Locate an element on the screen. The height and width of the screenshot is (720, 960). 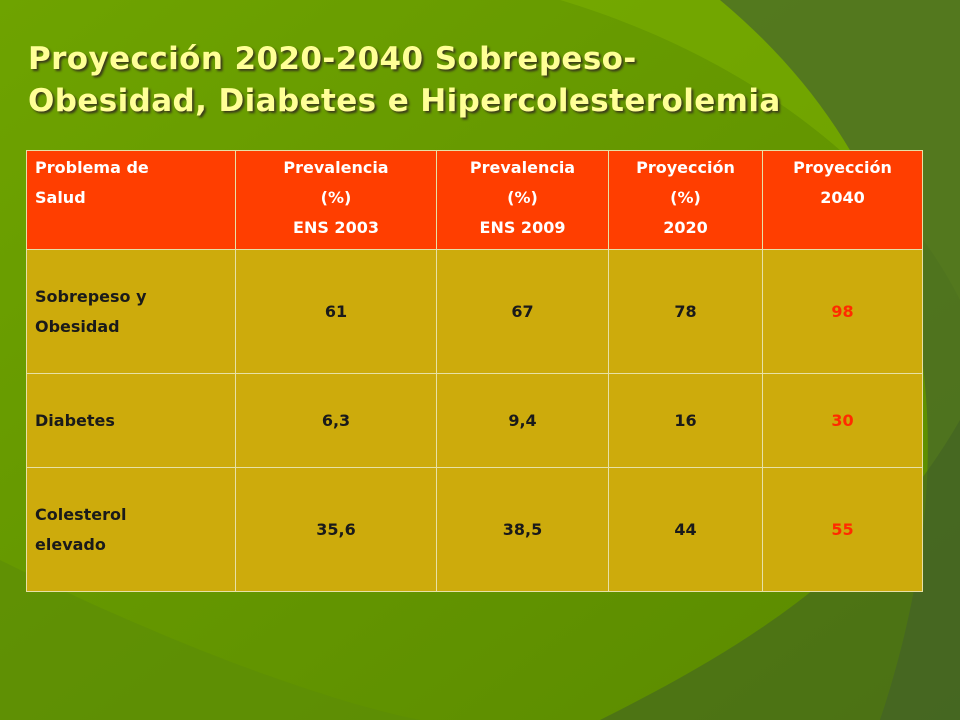
cell-problem-line-2: elevado is located at coordinates (70, 544).